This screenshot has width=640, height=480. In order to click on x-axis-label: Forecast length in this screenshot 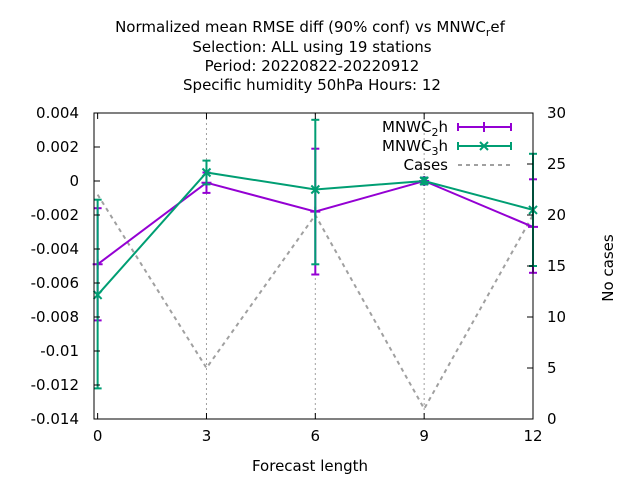, I will do `click(310, 466)`.